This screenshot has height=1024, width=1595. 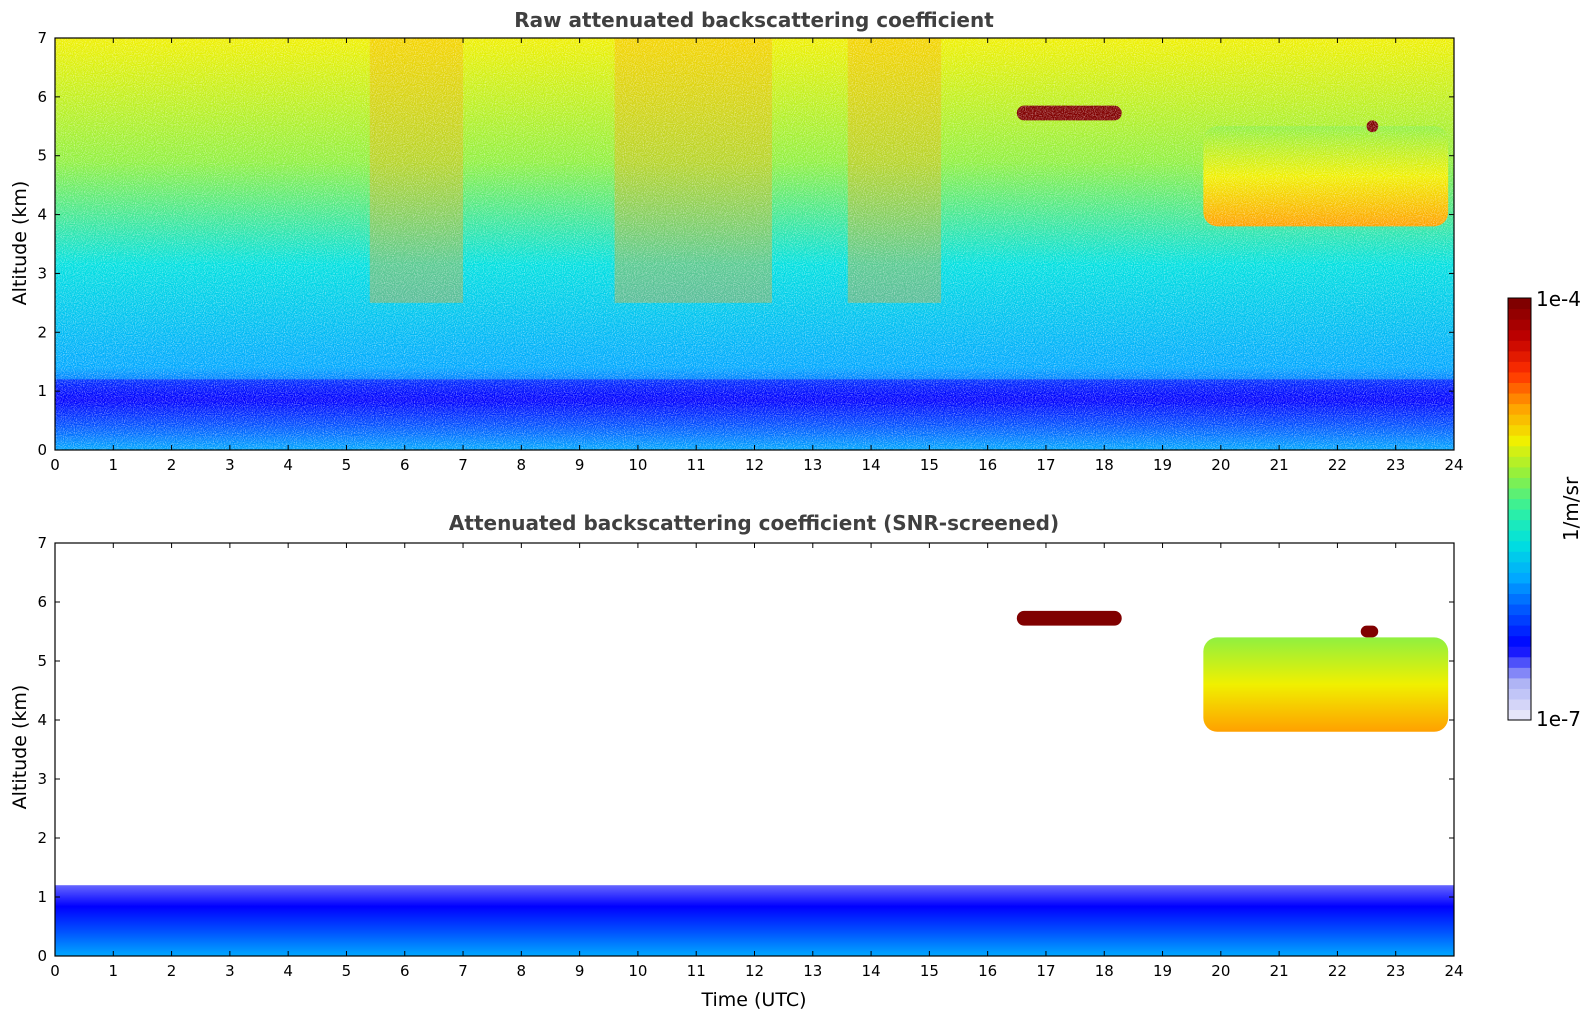 I want to click on x-tick-label: 16, so click(x=987, y=465).